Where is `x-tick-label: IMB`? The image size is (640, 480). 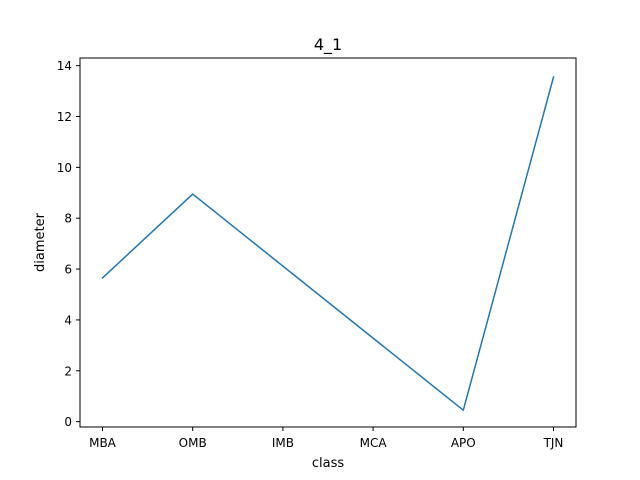
x-tick-label: IMB is located at coordinates (283, 443).